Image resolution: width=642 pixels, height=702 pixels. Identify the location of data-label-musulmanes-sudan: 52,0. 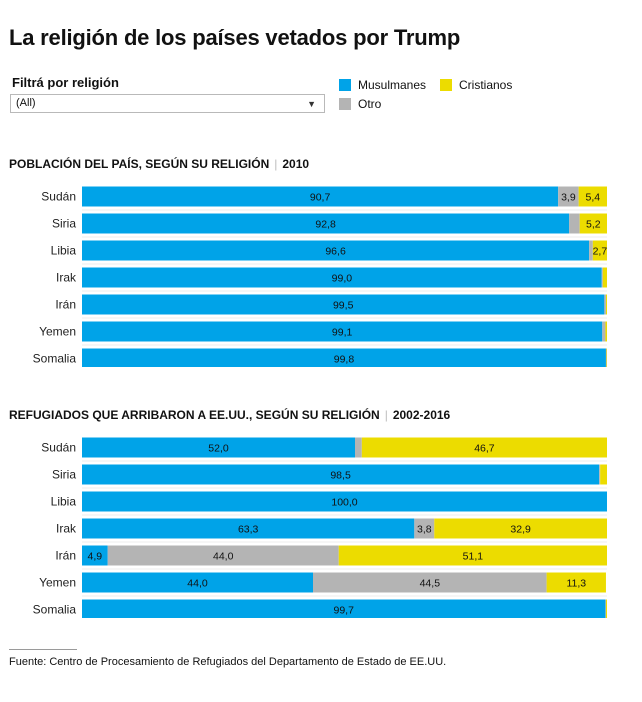
(218, 449).